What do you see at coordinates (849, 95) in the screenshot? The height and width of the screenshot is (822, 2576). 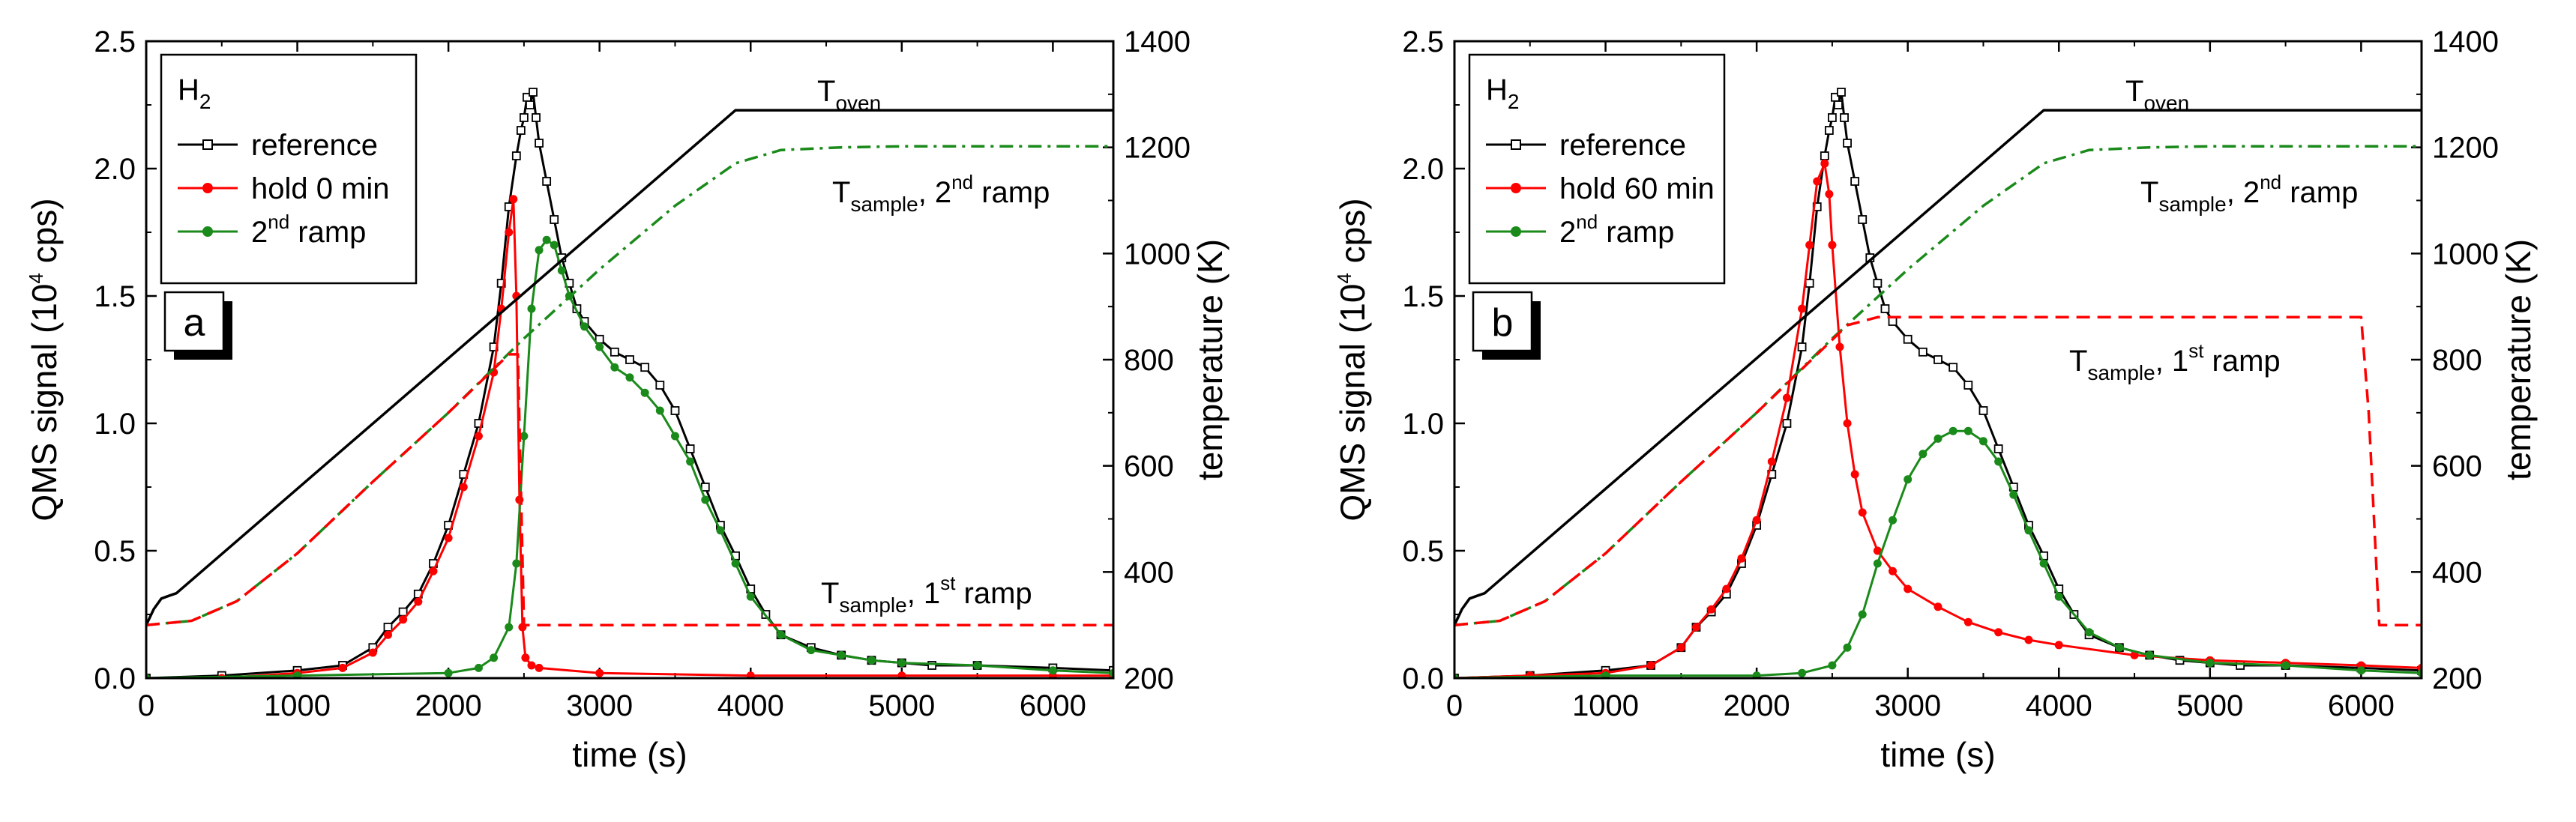 I see `annotation-t-oven: Toven` at bounding box center [849, 95].